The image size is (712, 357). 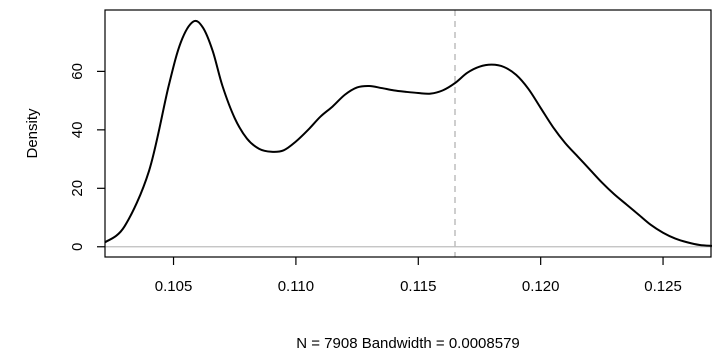 What do you see at coordinates (77, 188) in the screenshot?
I see `y-tick-label: 20` at bounding box center [77, 188].